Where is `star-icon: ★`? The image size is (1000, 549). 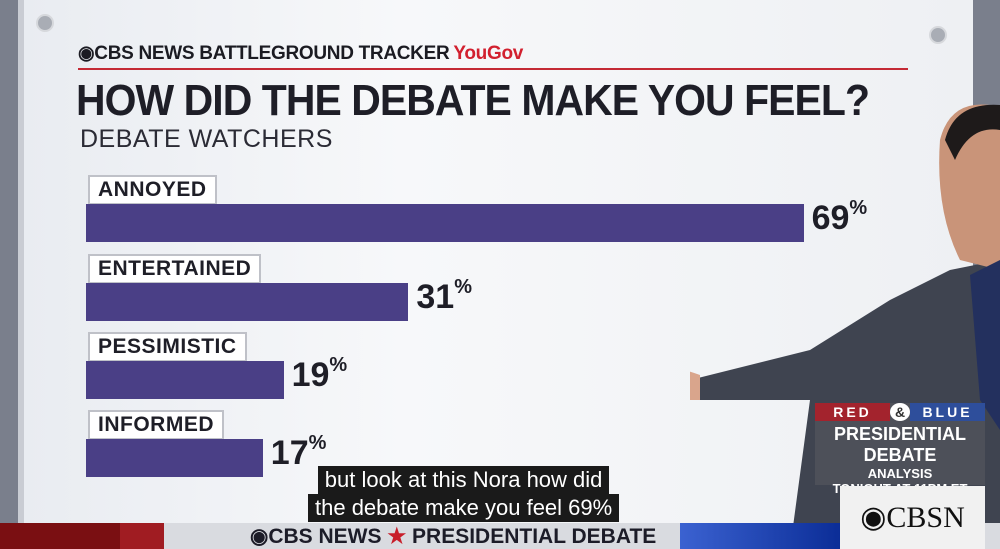
star-icon: ★ is located at coordinates (397, 536).